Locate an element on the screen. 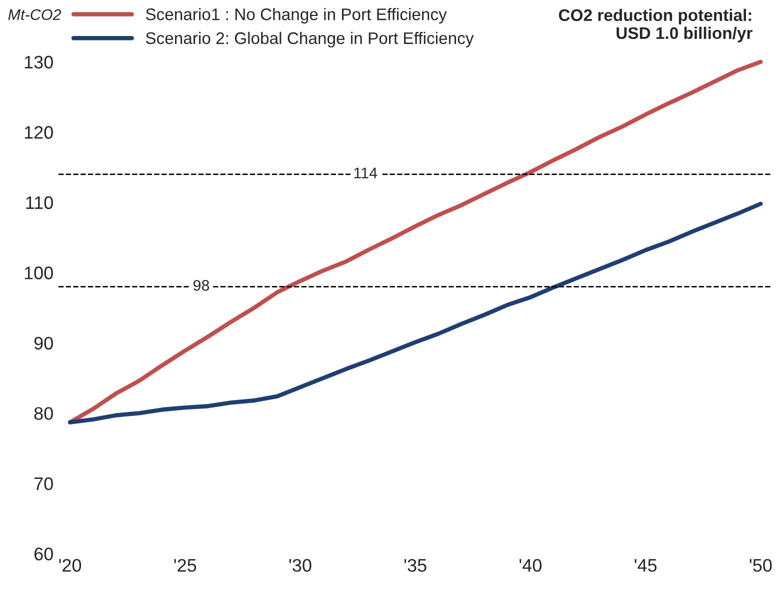  x-tick-label: '30 is located at coordinates (300, 565).